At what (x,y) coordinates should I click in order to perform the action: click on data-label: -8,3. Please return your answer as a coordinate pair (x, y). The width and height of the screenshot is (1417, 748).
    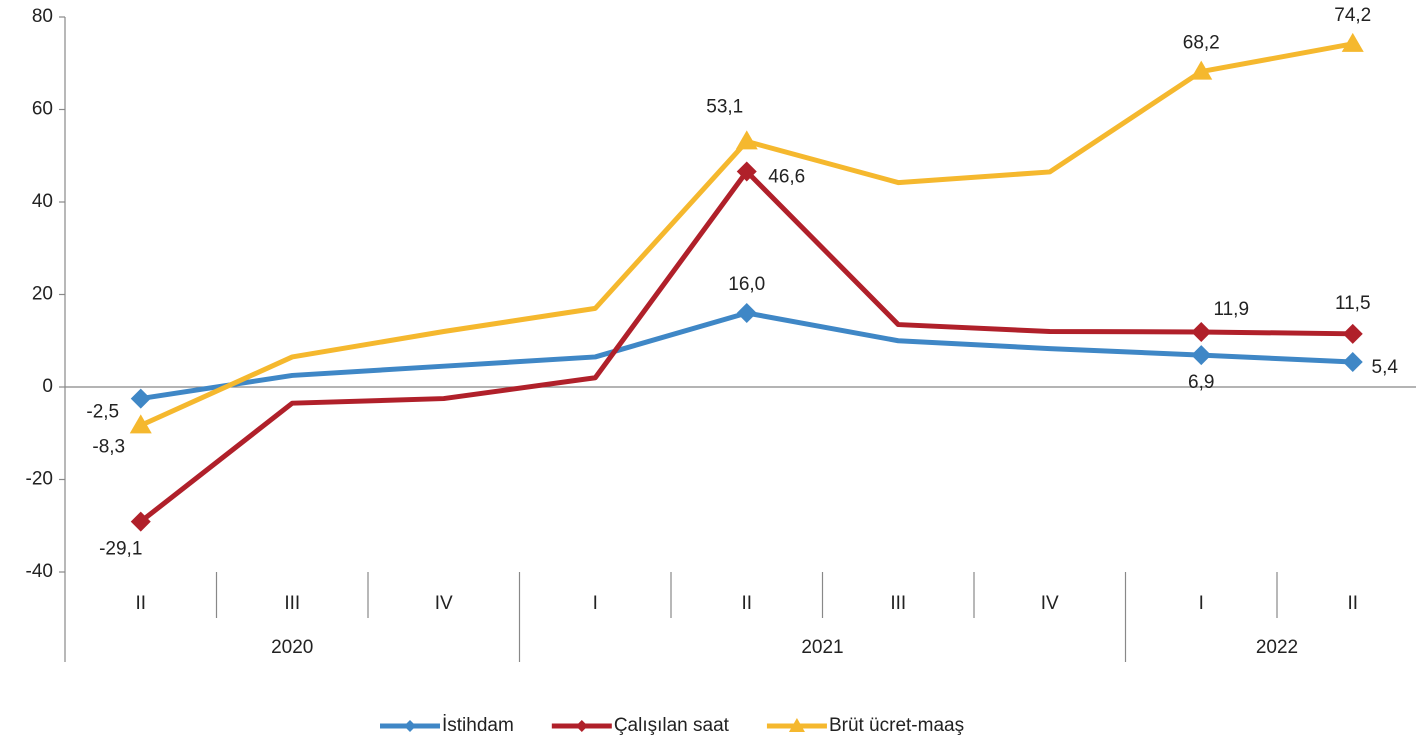
    Looking at the image, I should click on (108, 446).